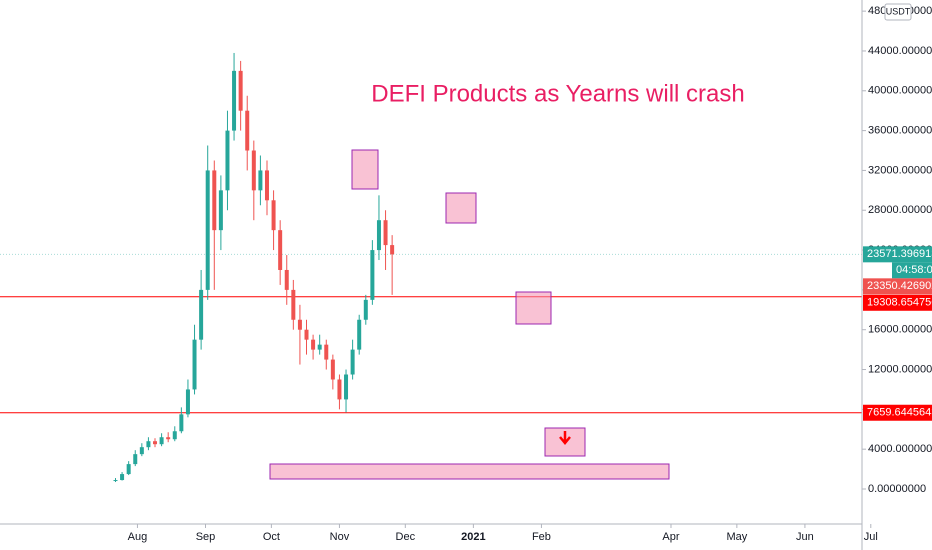 The height and width of the screenshot is (550, 932). What do you see at coordinates (900, 369) in the screenshot?
I see `y-tick-label: 12000.00000000` at bounding box center [900, 369].